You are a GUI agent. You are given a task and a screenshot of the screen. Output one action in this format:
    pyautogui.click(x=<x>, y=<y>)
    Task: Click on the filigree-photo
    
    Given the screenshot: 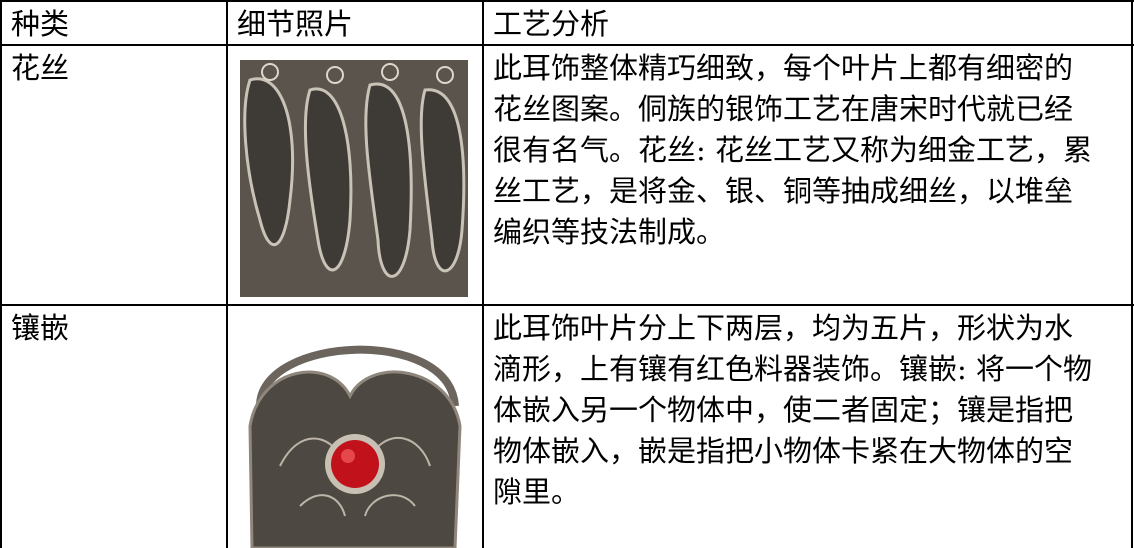 What is the action you would take?
    pyautogui.click(x=354, y=178)
    